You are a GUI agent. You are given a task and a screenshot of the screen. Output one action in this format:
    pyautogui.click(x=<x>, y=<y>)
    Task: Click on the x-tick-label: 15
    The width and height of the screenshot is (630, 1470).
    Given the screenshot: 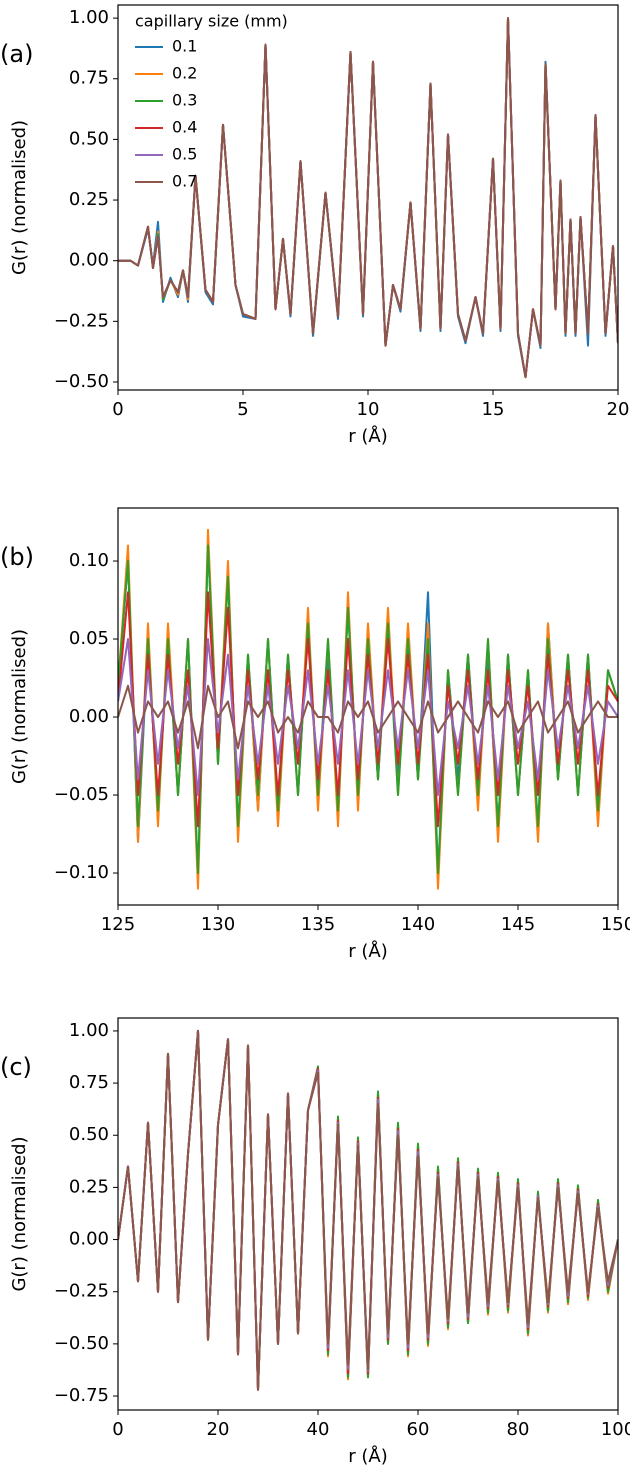 What is the action you would take?
    pyautogui.click(x=493, y=409)
    